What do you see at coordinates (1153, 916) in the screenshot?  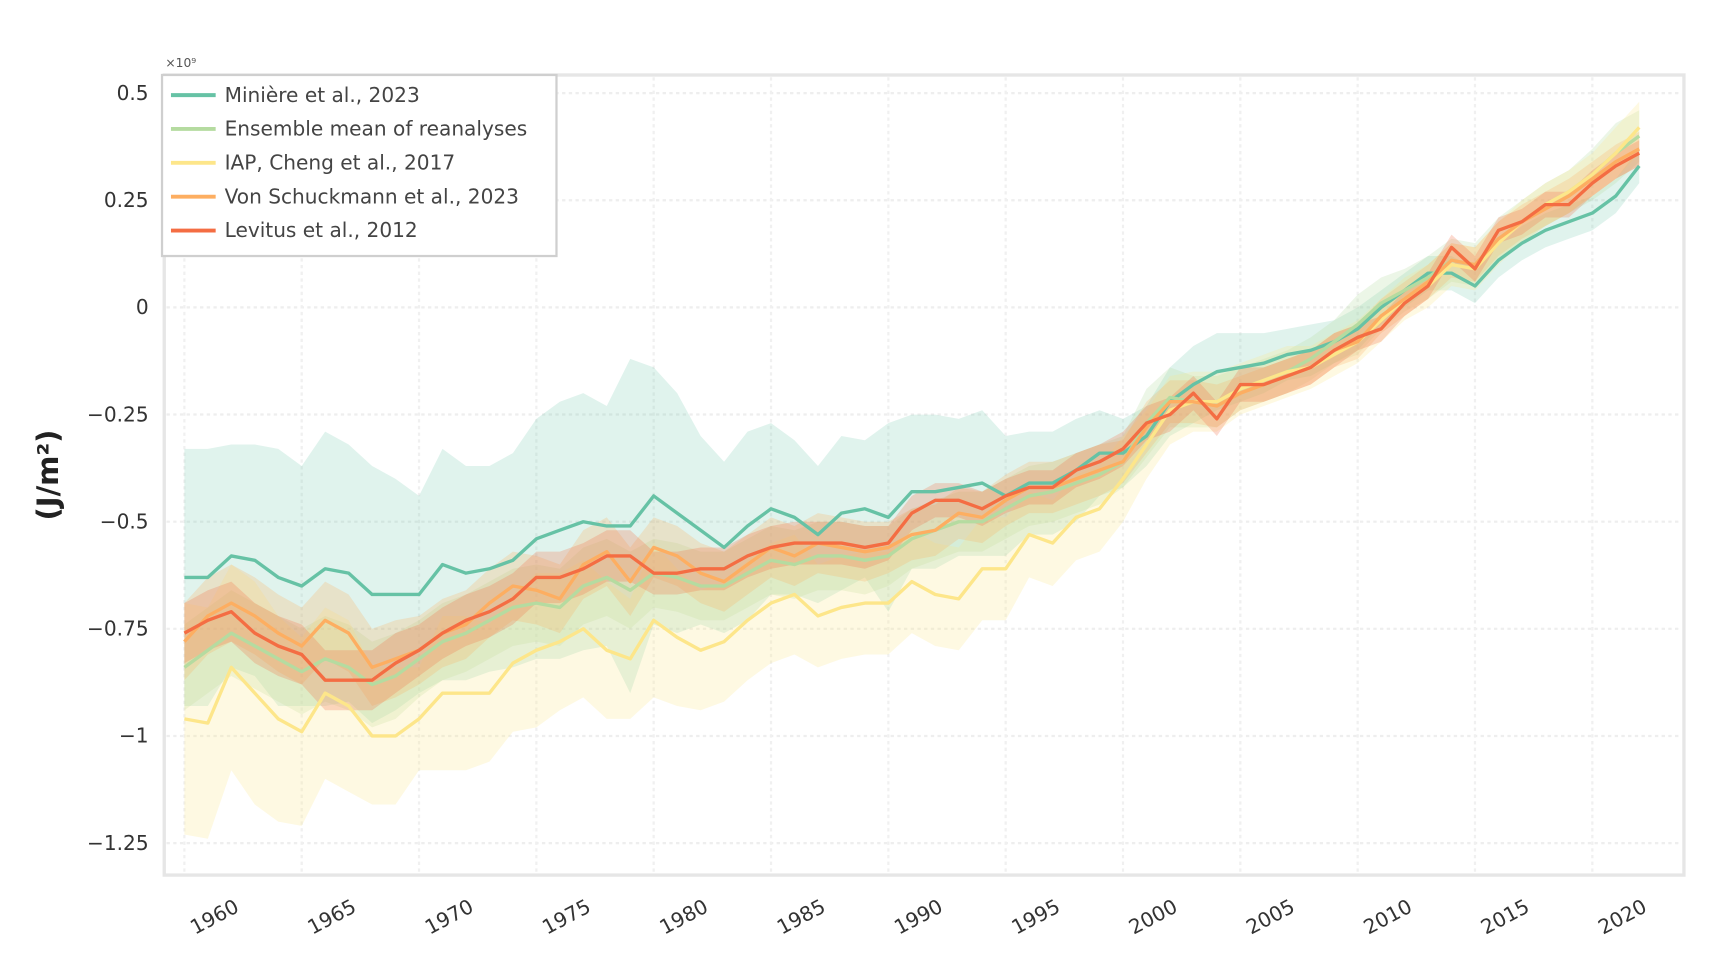 I see `x-tick-label: 2000` at bounding box center [1153, 916].